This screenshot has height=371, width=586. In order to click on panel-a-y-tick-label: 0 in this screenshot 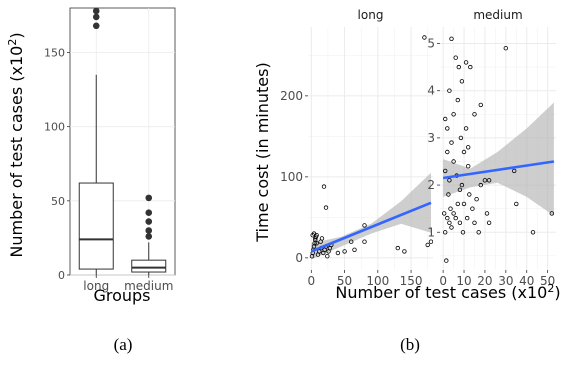, I will do `click(61, 275)`.